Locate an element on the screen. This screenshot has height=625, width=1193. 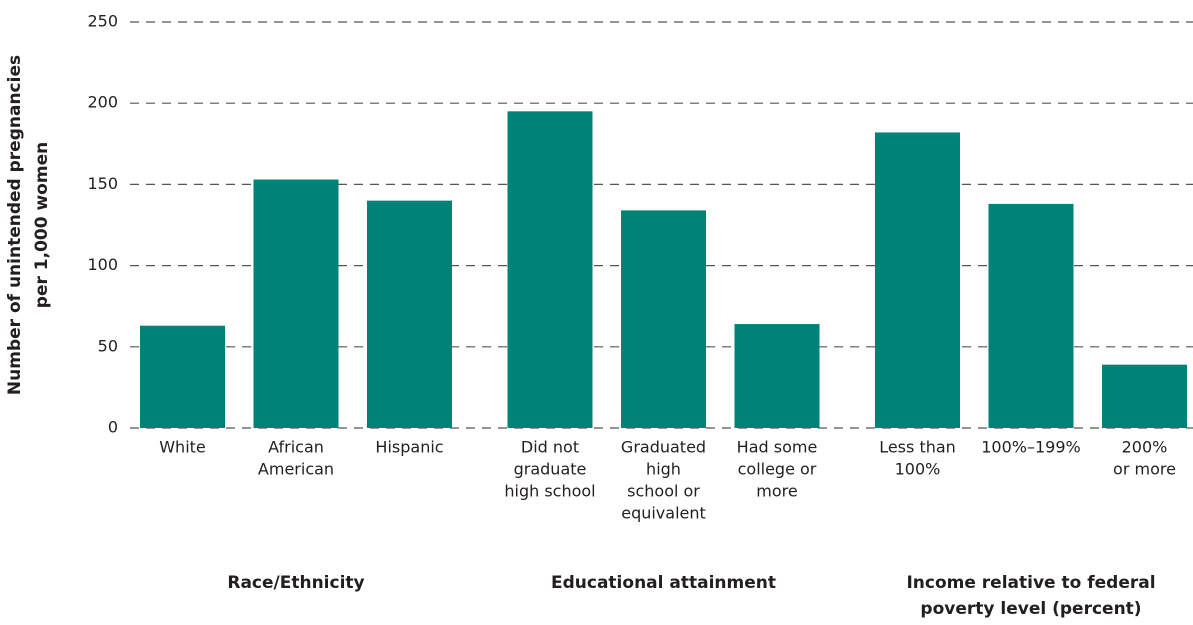
group-label: Race/Ethnicity is located at coordinates (295, 583).